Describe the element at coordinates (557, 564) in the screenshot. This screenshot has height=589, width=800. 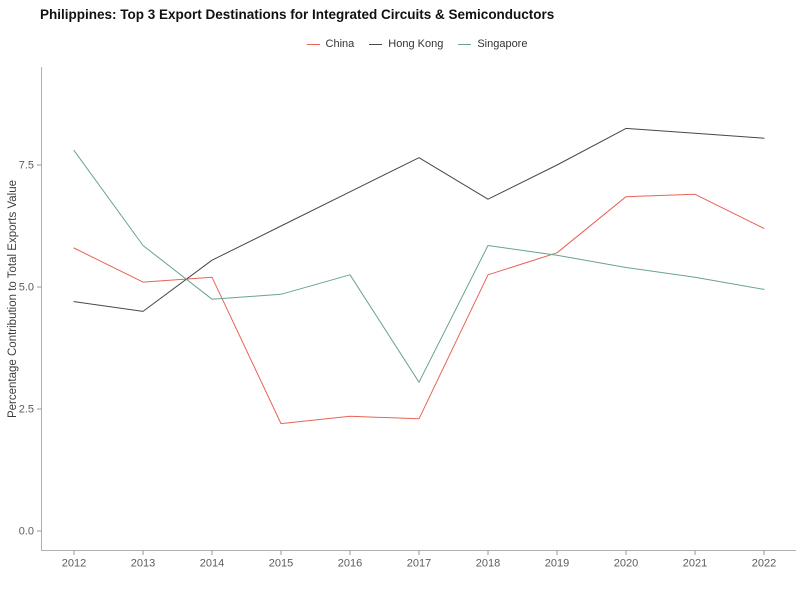
I see `x-tick-label: 2019` at that location.